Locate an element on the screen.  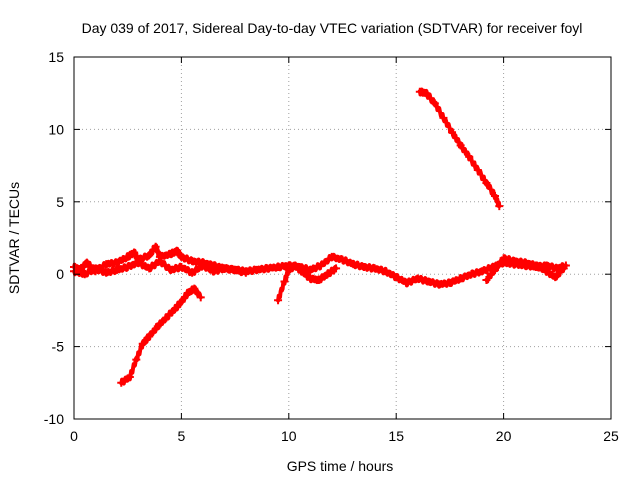
x-tick-label: 5 is located at coordinates (182, 436).